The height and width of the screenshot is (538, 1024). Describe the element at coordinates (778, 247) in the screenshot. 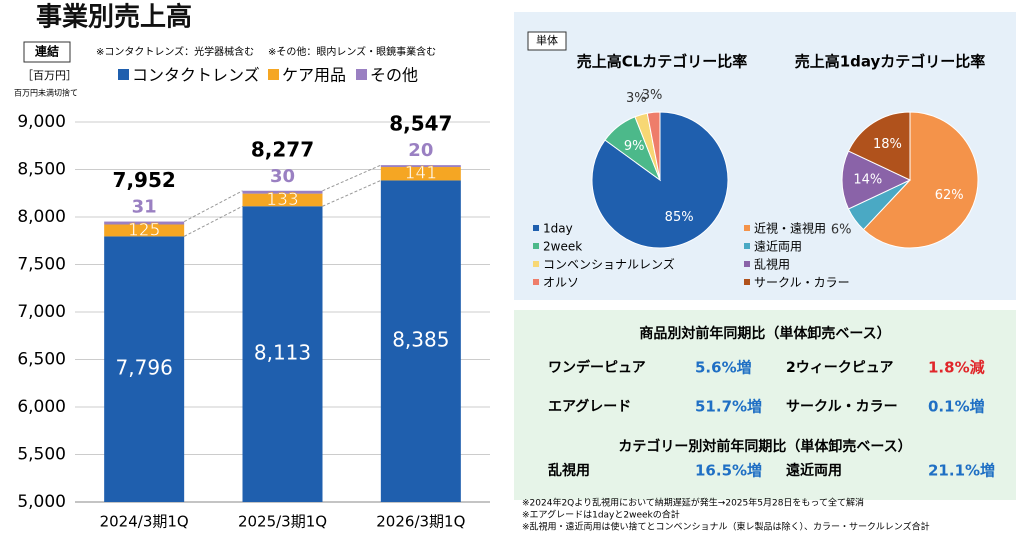

I see `legend-label: 遠近両用` at that location.